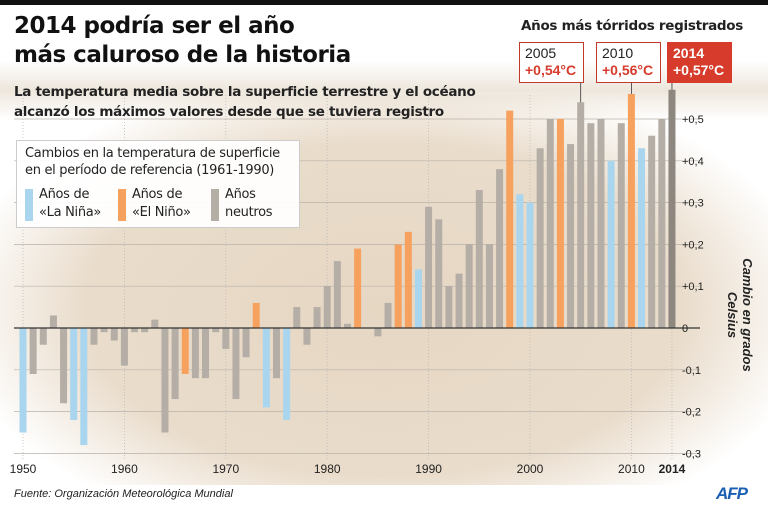 This screenshot has width=768, height=511. What do you see at coordinates (182, 55) in the screenshot?
I see `title-line-2: más caluroso de la historia` at bounding box center [182, 55].